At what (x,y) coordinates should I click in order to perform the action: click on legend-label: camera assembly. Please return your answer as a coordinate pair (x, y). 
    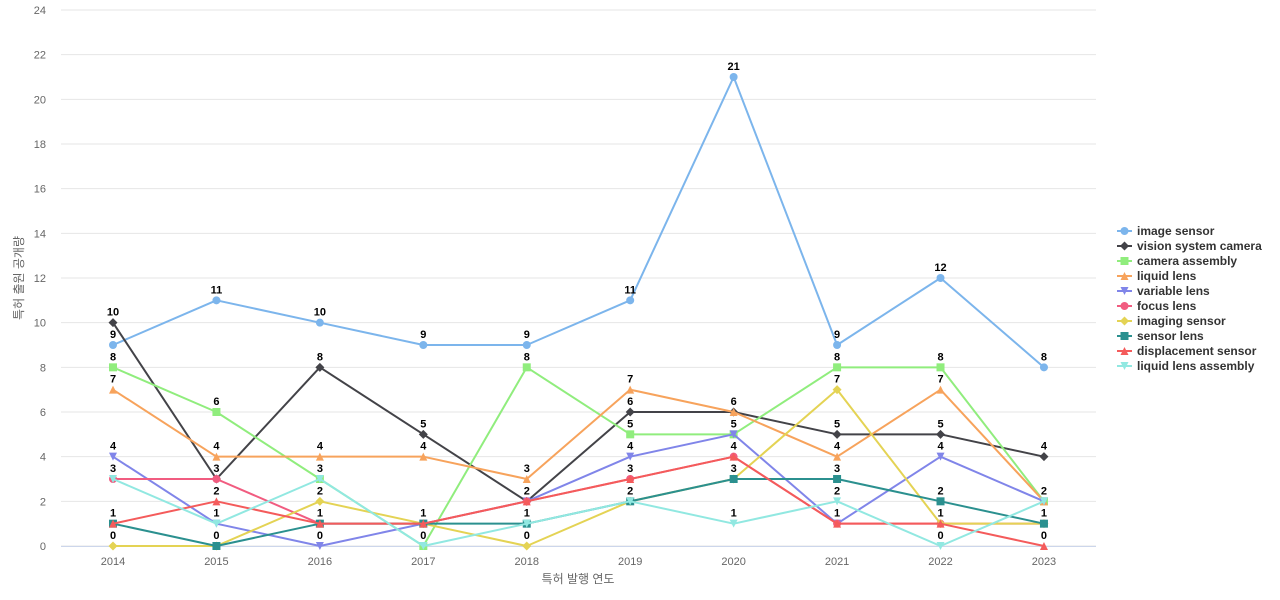
    Looking at the image, I should click on (1187, 261).